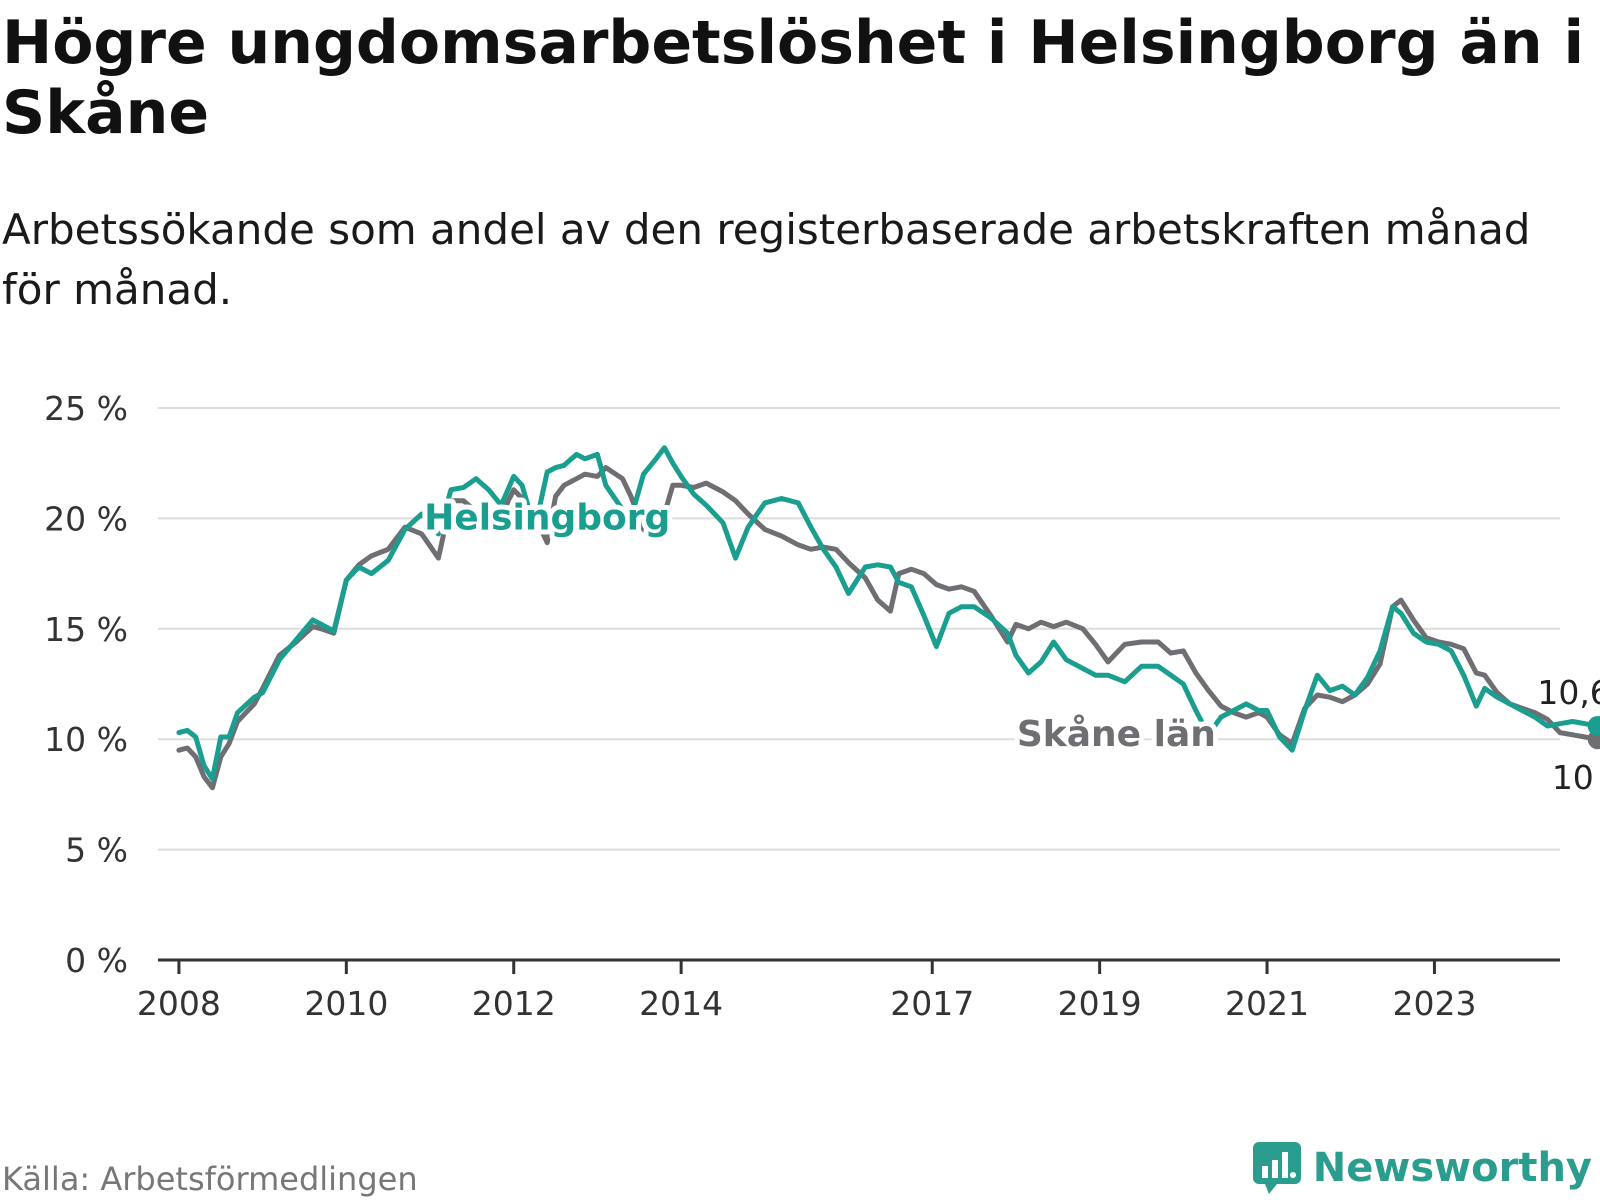 Image resolution: width=1600 pixels, height=1200 pixels. Describe the element at coordinates (514, 1003) in the screenshot. I see `x-tick-label: 2012` at that location.